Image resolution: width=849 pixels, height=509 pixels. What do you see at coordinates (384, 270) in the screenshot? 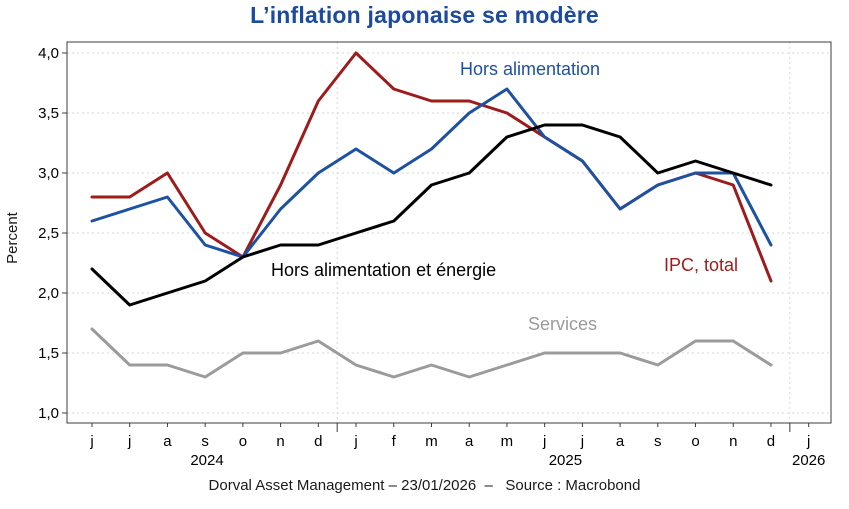
I see `series-label-hors-alimentation-et-energie: Hors alimentation et énergie` at bounding box center [384, 270].